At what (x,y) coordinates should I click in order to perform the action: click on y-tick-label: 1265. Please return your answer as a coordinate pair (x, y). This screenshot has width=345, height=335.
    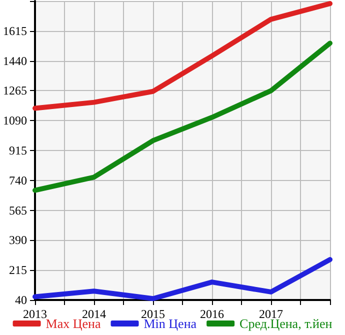
    Looking at the image, I should click on (15, 91).